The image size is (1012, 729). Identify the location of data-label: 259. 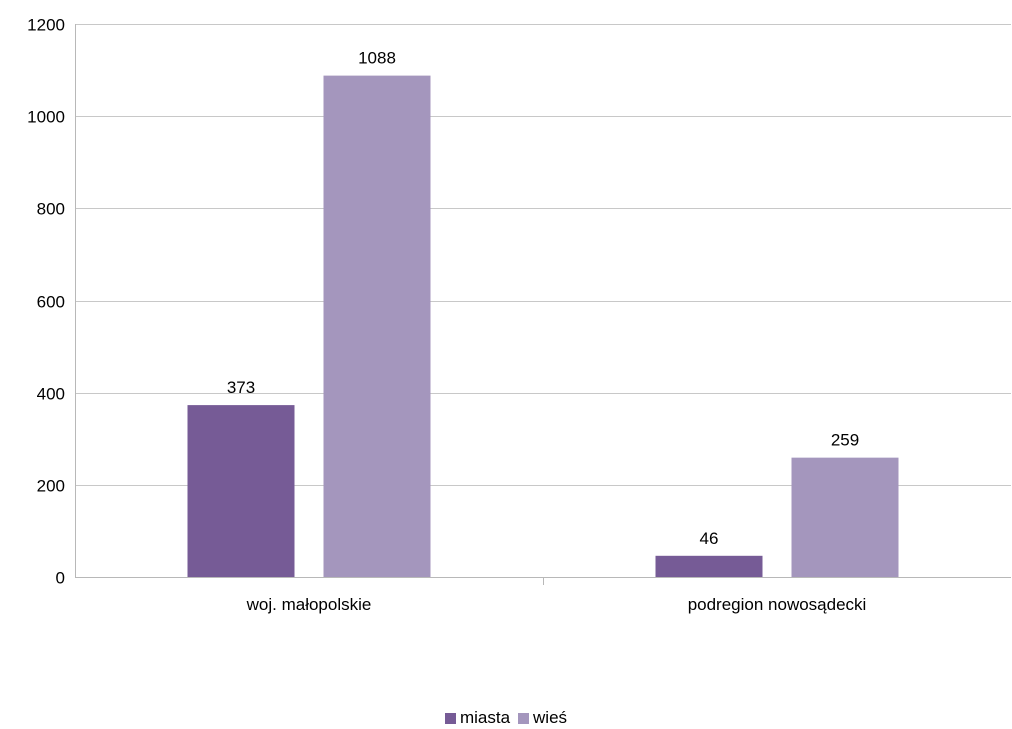
(845, 440).